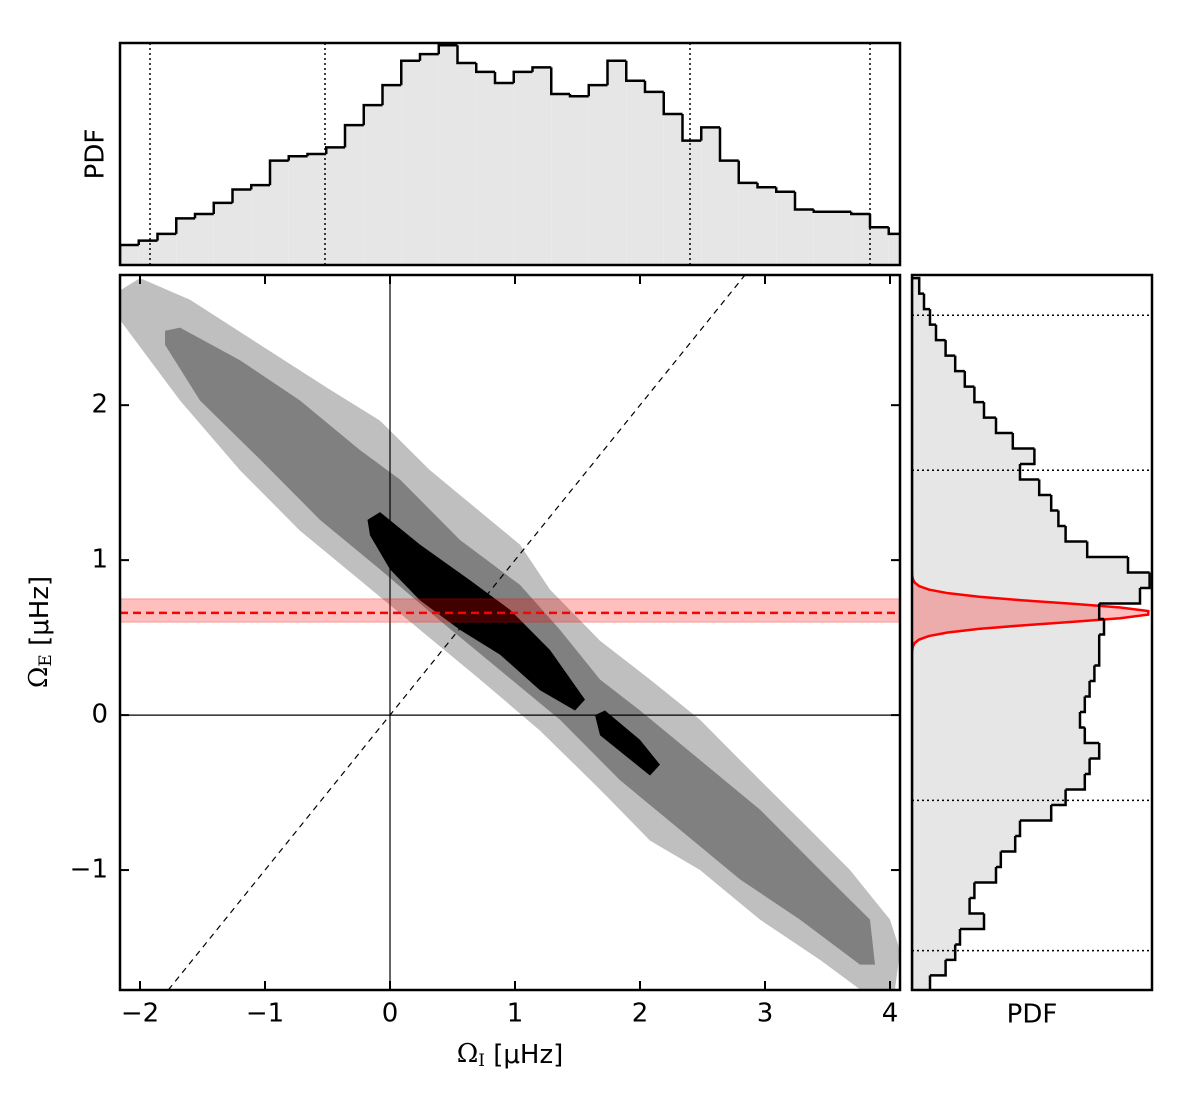  I want to click on y-axis-label: ΩE [μHz], so click(40, 632).